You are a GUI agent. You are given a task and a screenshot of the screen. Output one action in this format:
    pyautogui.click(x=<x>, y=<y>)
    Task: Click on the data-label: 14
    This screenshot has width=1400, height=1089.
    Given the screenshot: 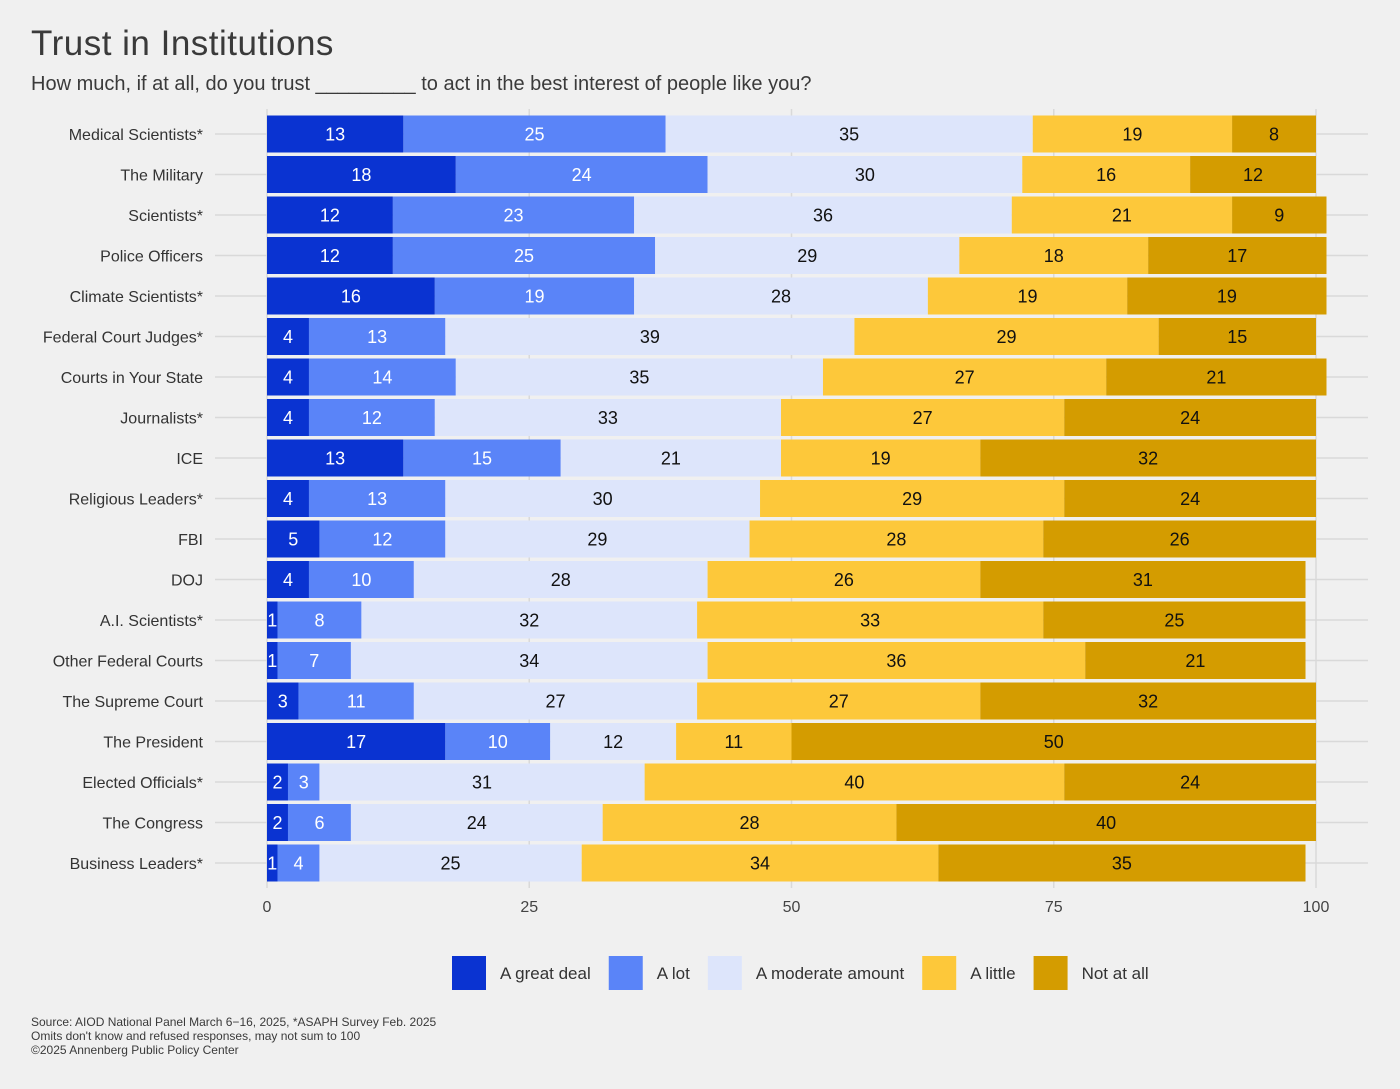 What is the action you would take?
    pyautogui.click(x=382, y=378)
    